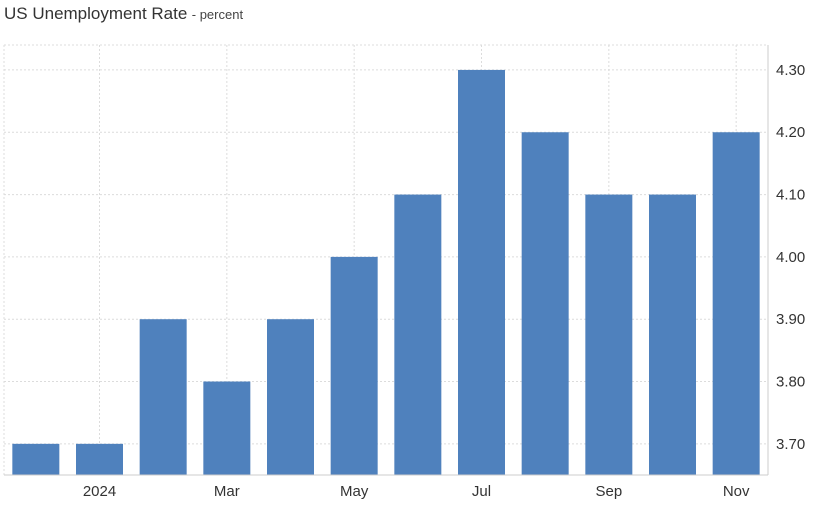 Image resolution: width=820 pixels, height=507 pixels. What do you see at coordinates (790, 195) in the screenshot?
I see `y-tick-label: 4.10` at bounding box center [790, 195].